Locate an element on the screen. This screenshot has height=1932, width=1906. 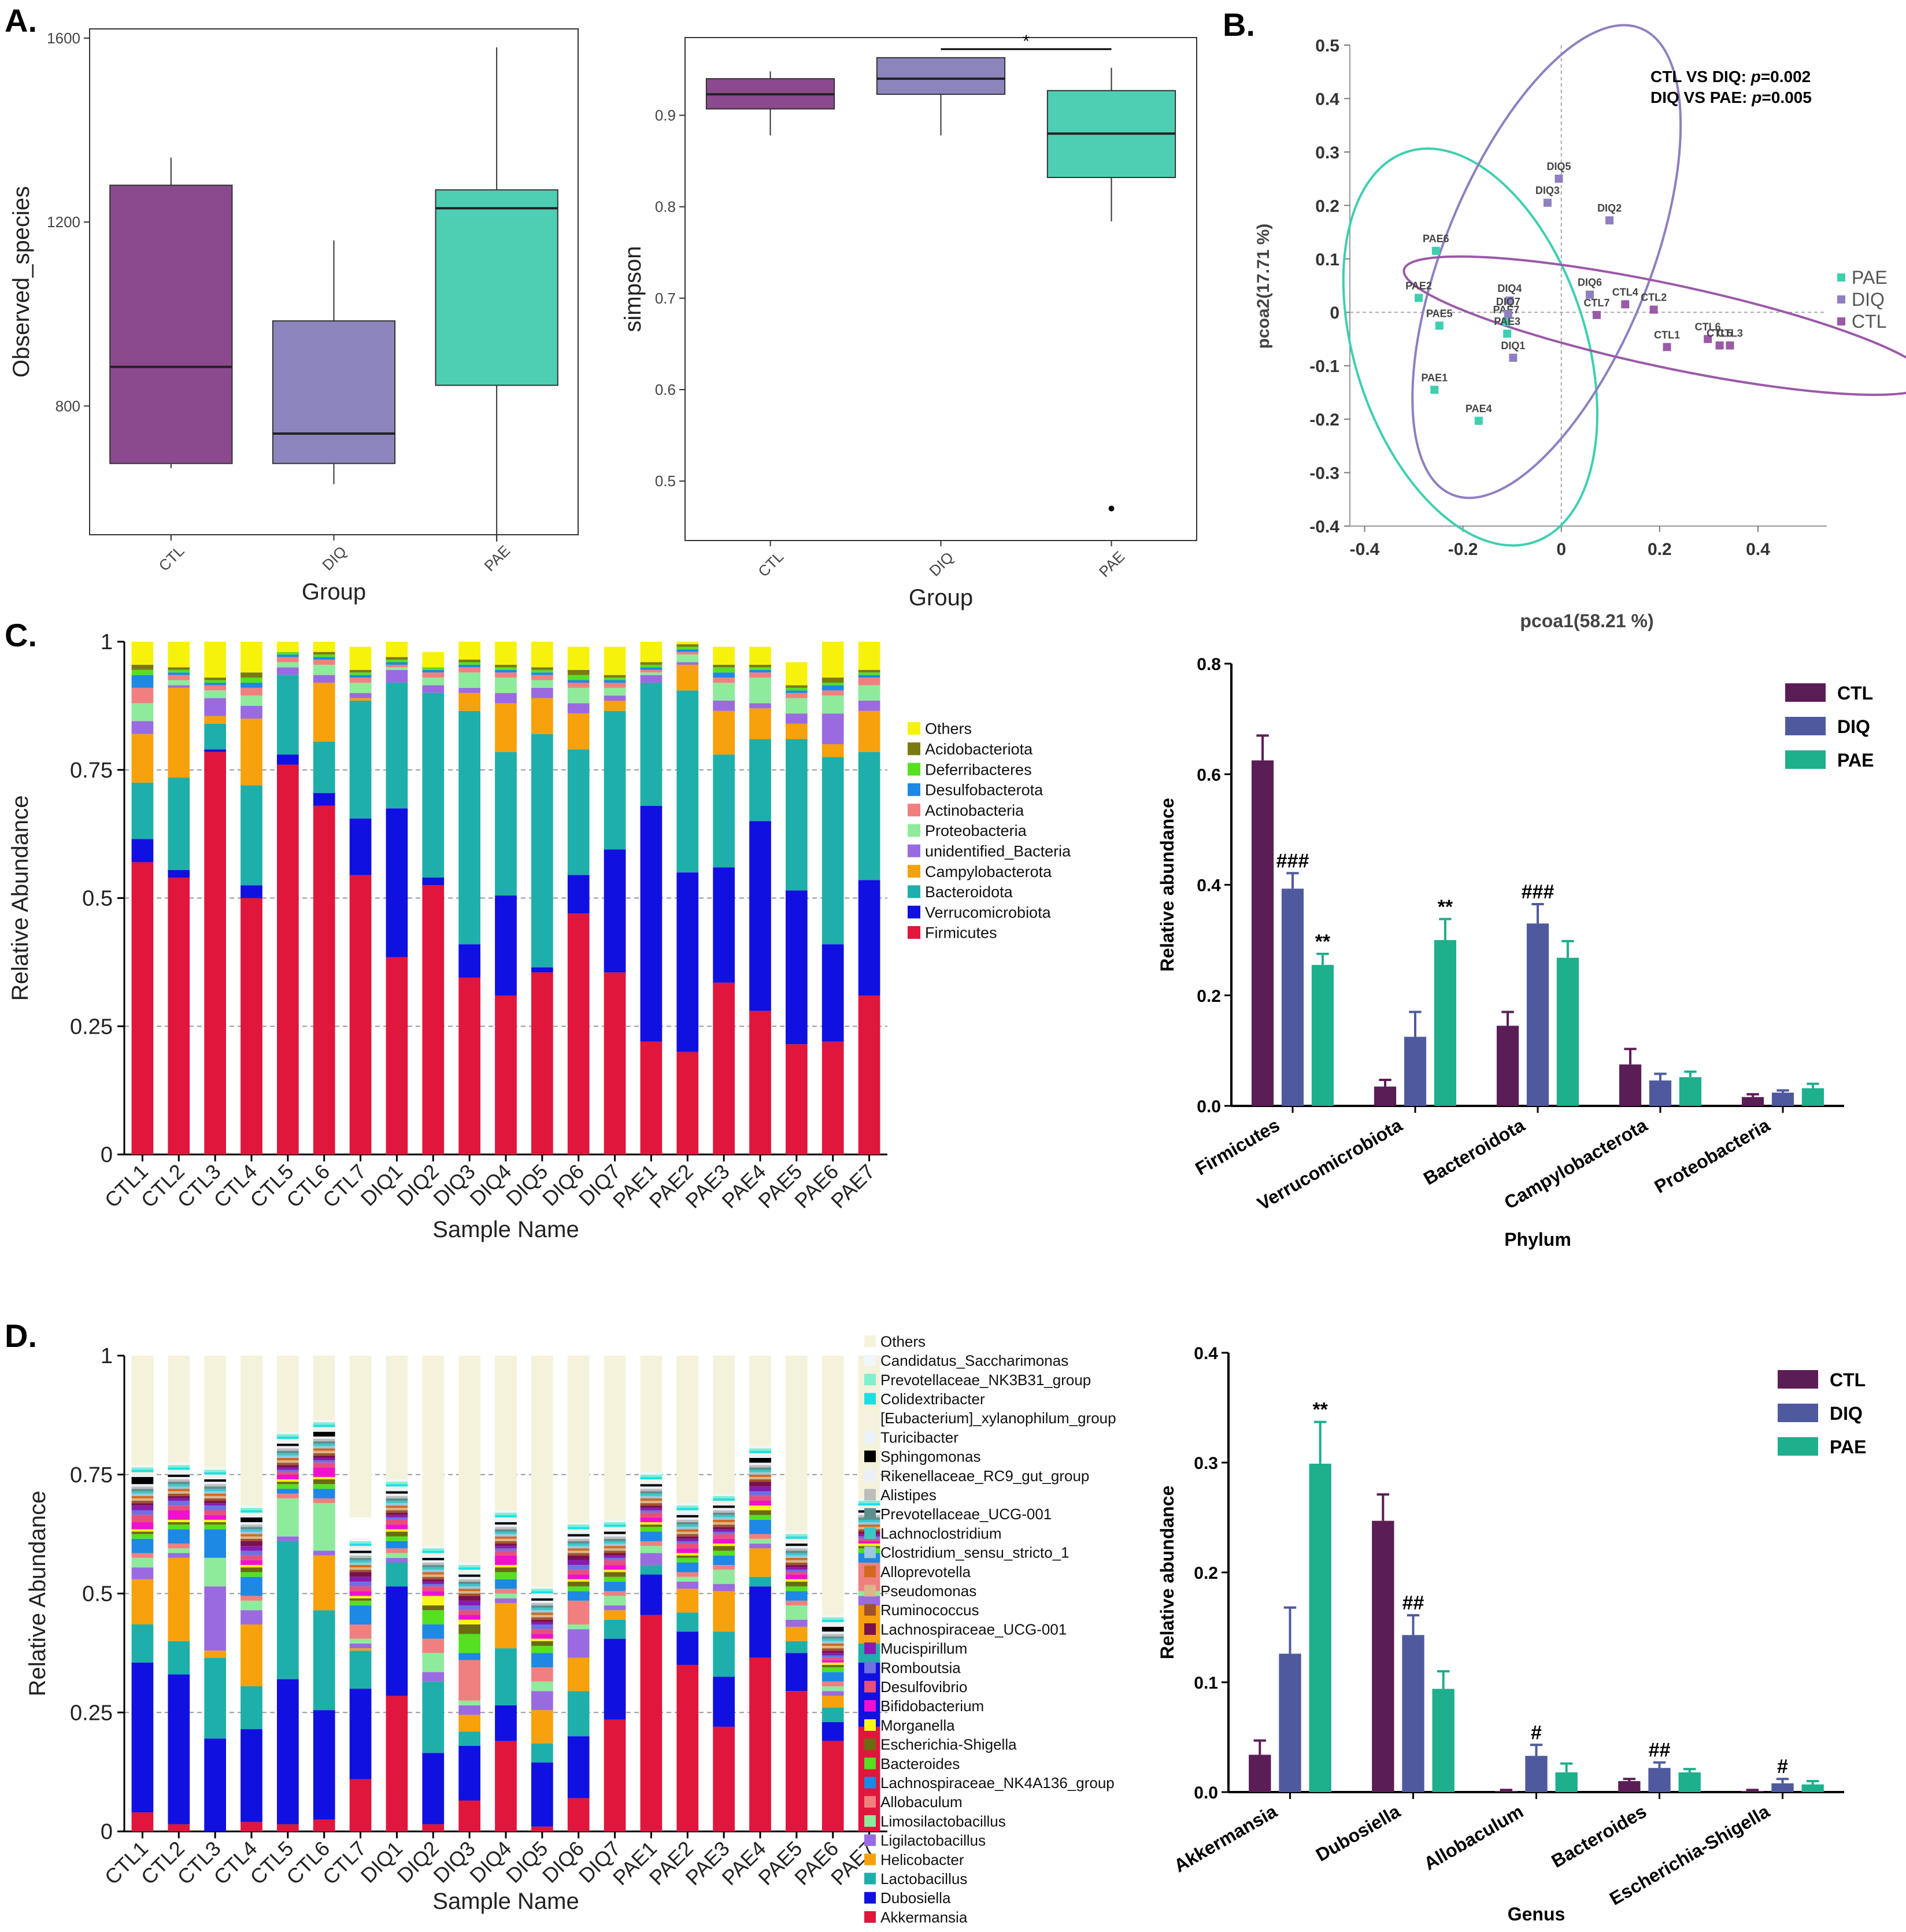
y-tick-label: -0.1 is located at coordinates (1324, 366).